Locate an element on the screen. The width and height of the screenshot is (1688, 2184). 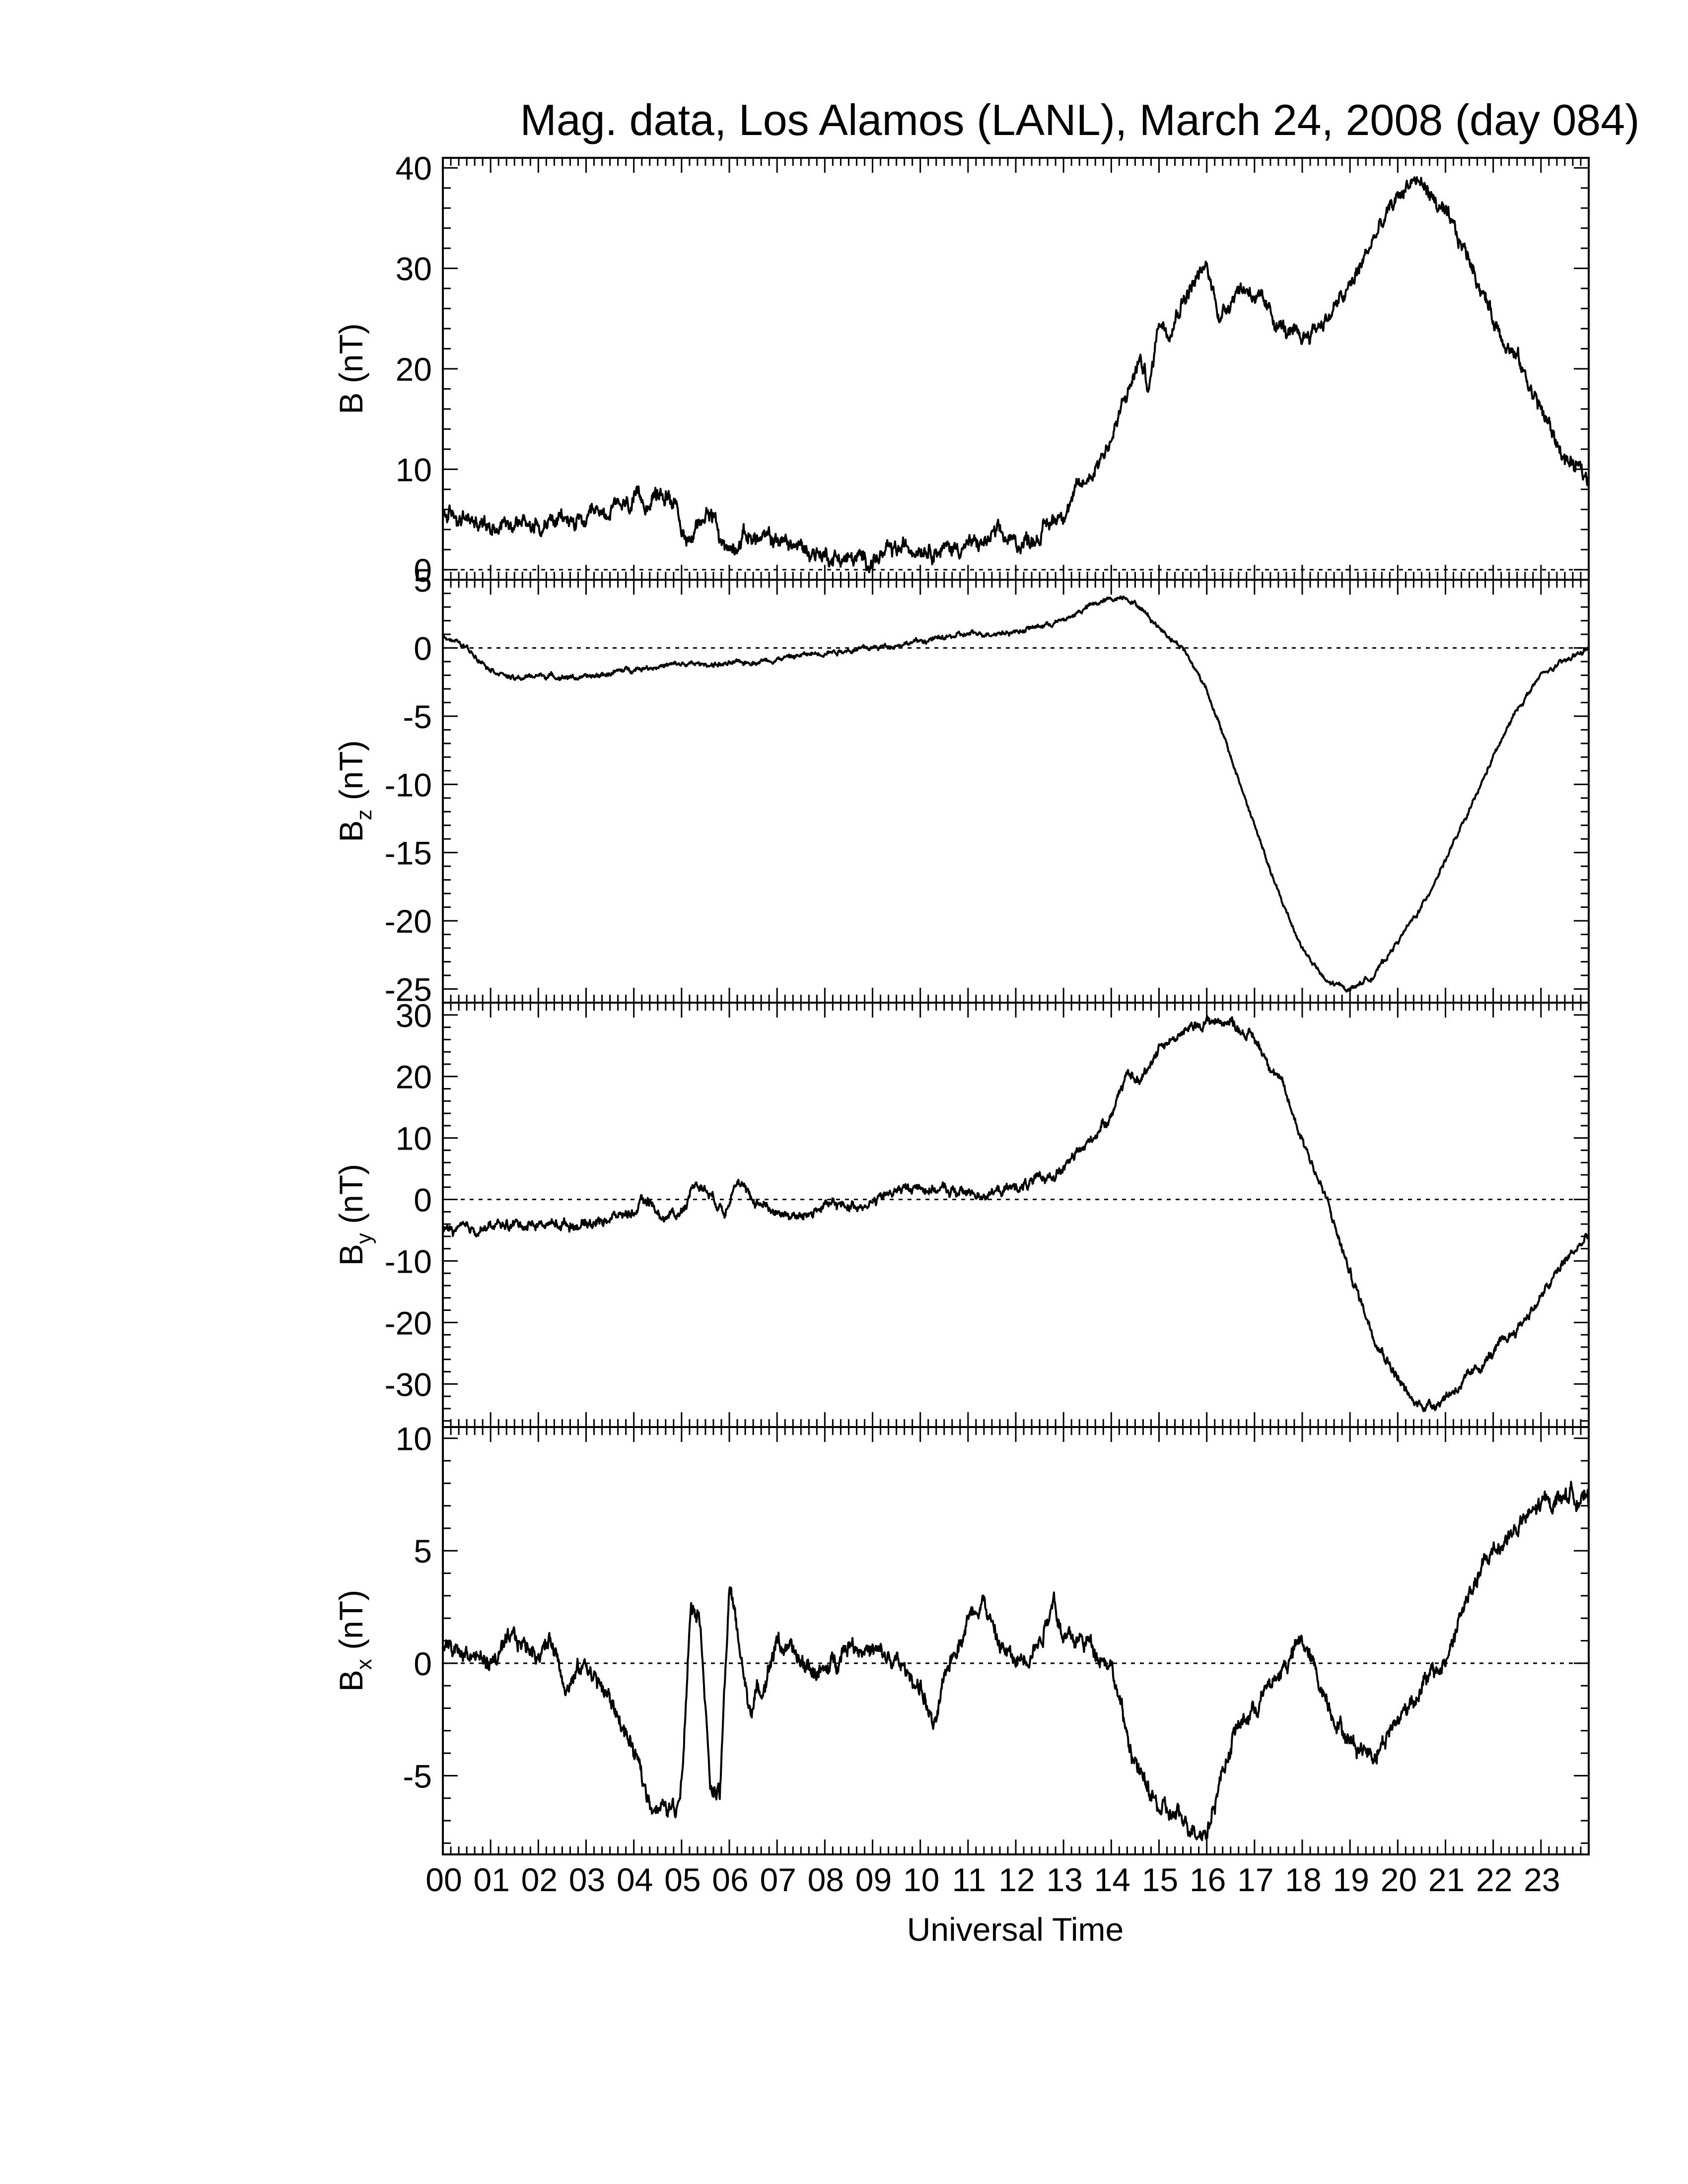
y-axis-label: Bx (nT) is located at coordinates (354, 1641).